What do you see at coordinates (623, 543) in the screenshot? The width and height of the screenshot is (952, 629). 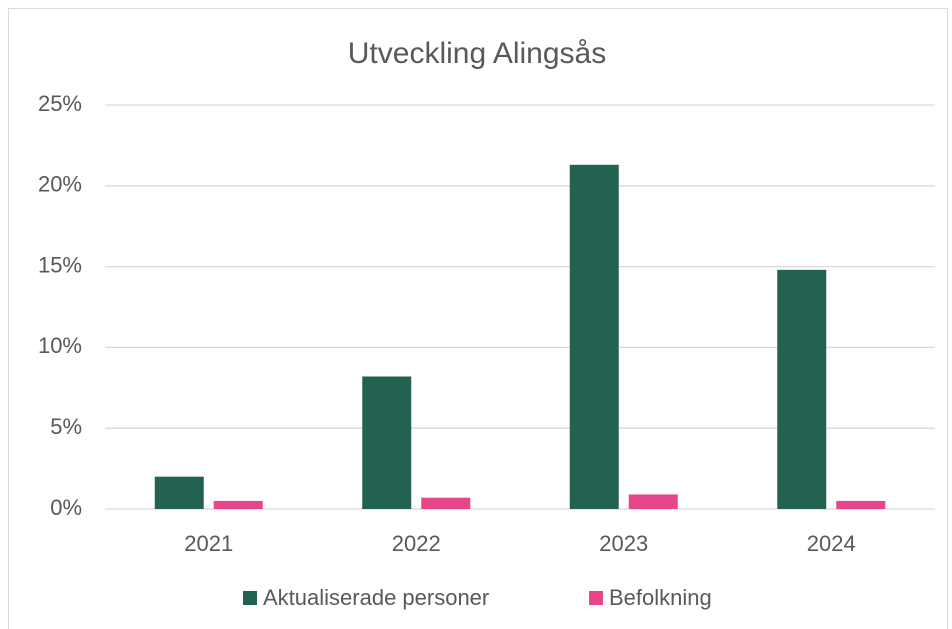 I see `x-tick-label: 2023` at bounding box center [623, 543].